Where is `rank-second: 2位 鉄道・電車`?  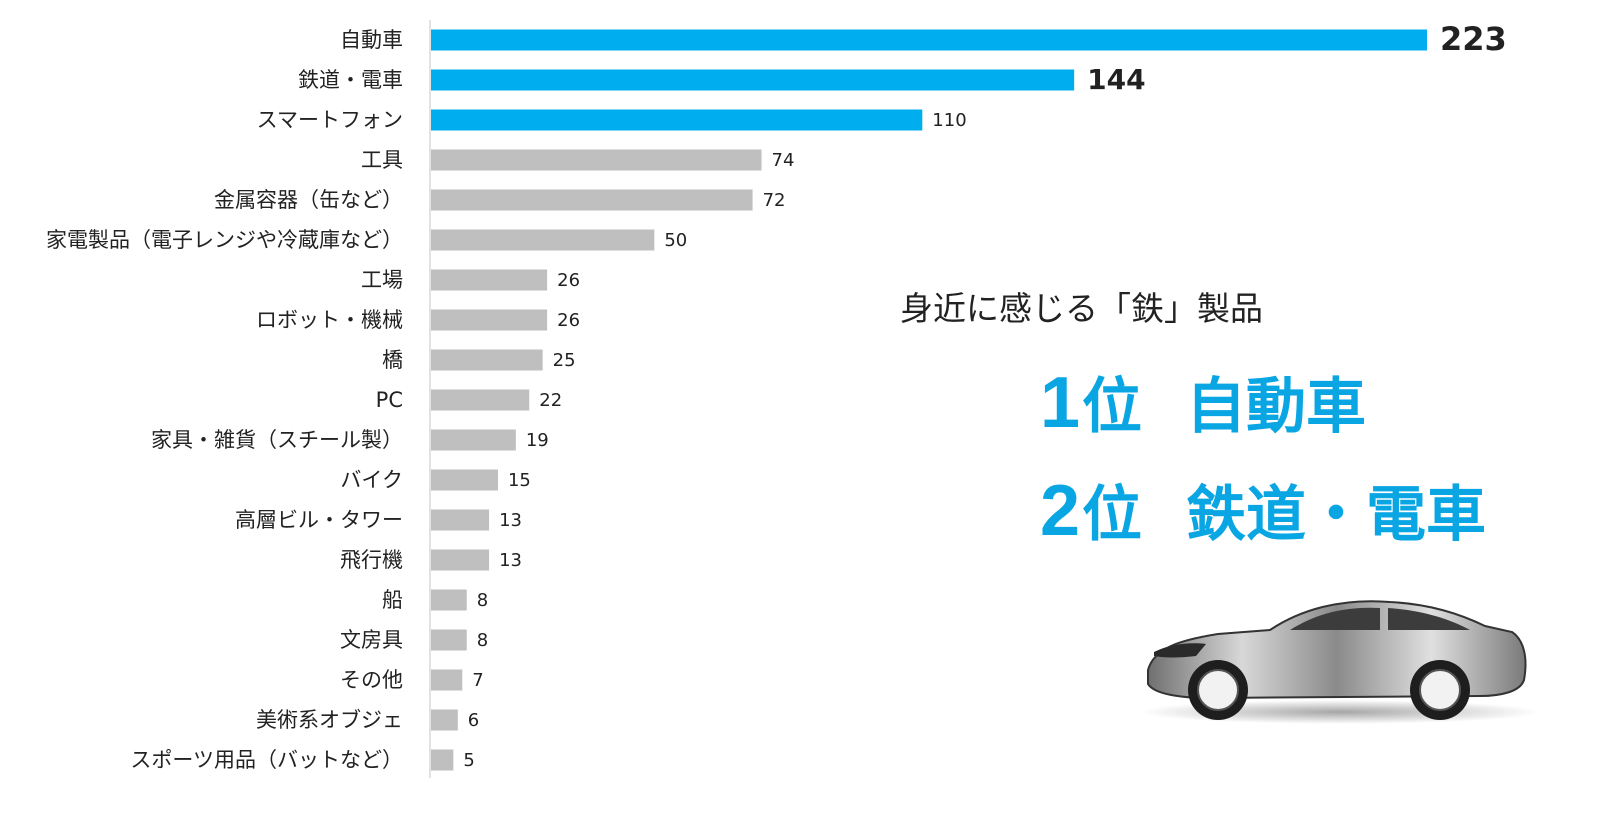 rank-second: 2位 鉄道・電車 is located at coordinates (1263, 509).